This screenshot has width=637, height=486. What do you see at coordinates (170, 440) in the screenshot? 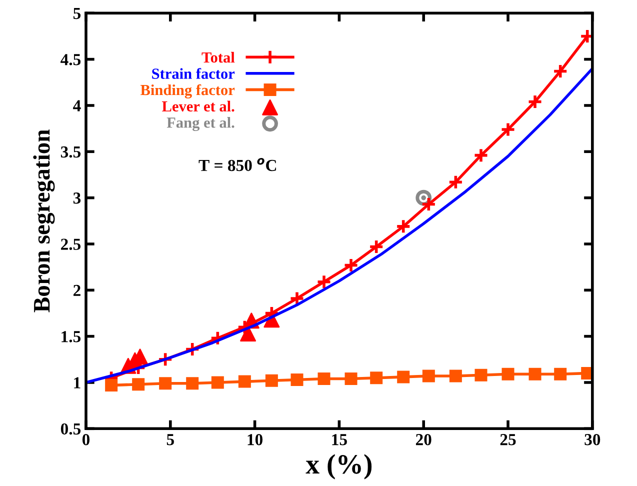
I see `x-tick-label: 5` at bounding box center [170, 440].